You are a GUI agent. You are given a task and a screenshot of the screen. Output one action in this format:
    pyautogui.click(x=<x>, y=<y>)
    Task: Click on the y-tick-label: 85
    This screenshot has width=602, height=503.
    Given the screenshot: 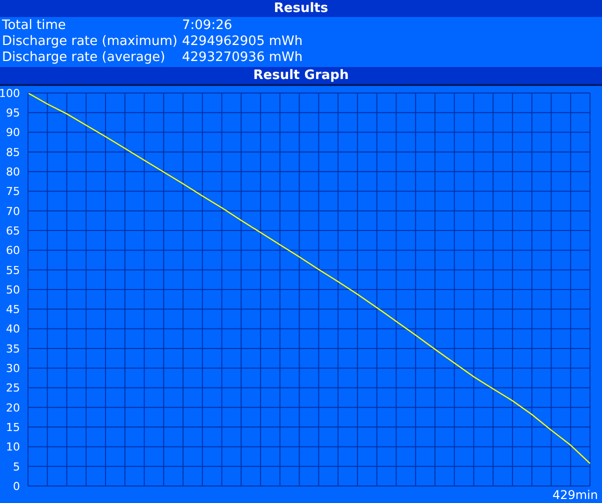 What is the action you would take?
    pyautogui.click(x=13, y=152)
    